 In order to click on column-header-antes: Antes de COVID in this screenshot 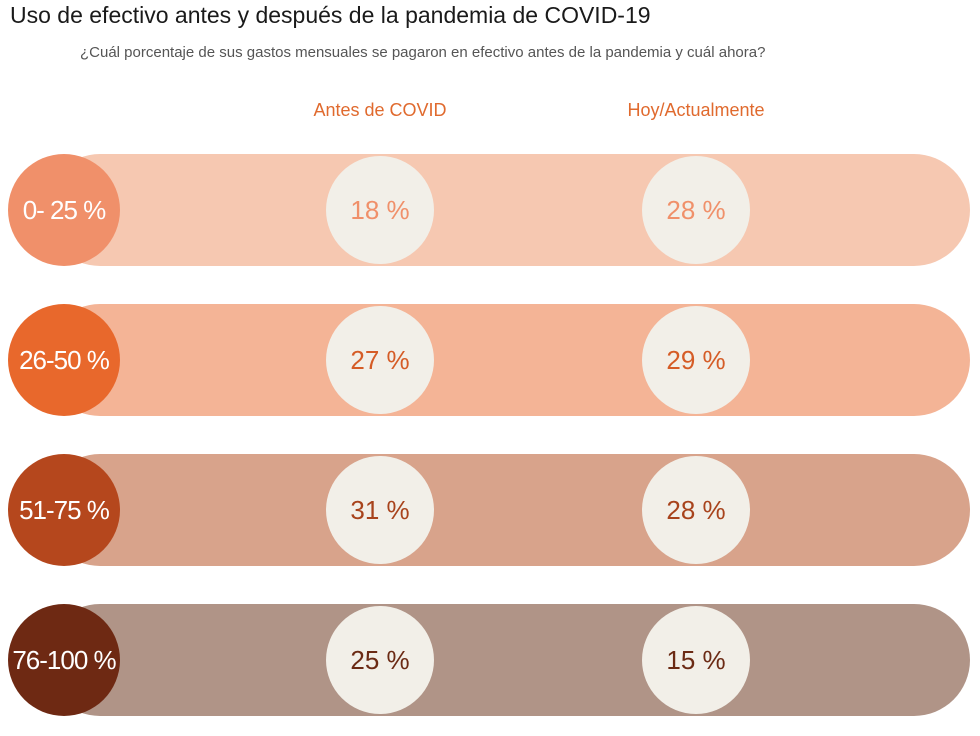, I will do `click(380, 110)`.